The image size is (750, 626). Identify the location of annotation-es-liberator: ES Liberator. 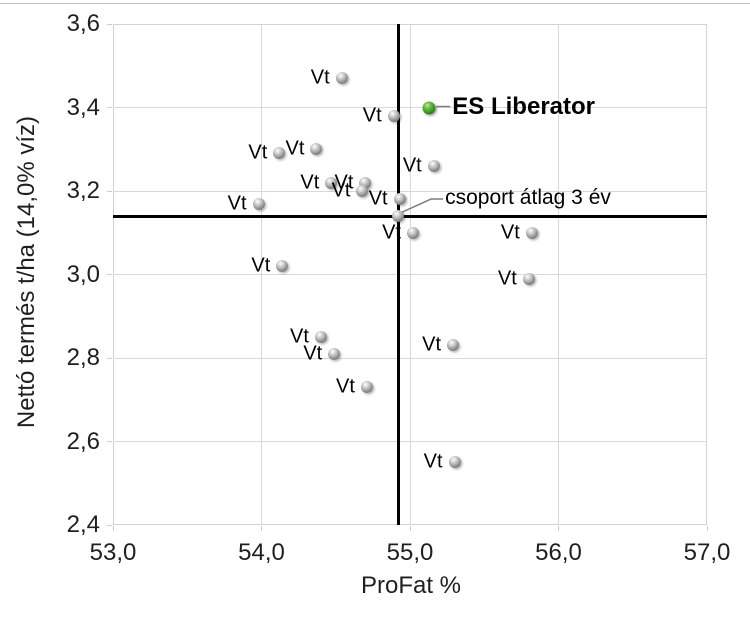
(523, 106).